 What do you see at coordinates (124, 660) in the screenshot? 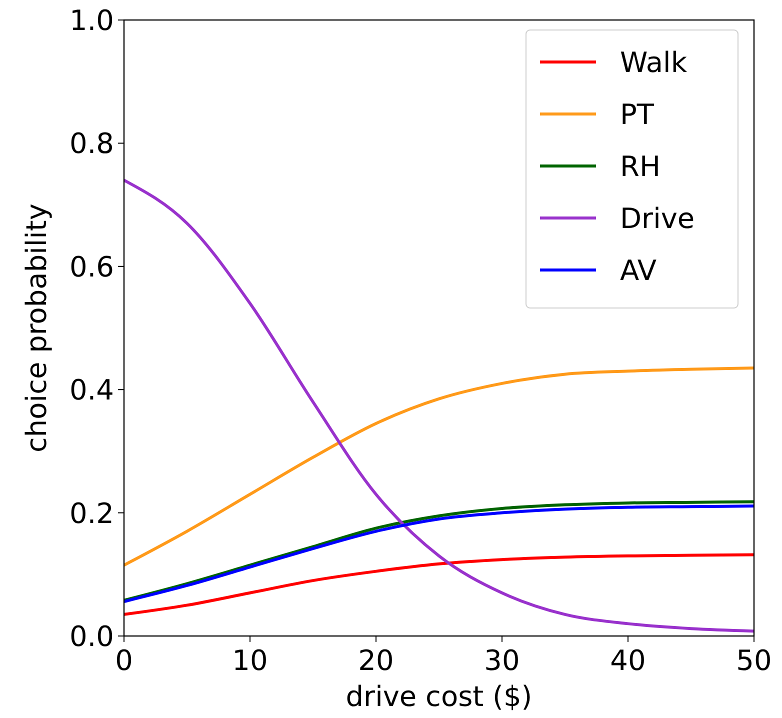
I see `x-tick-label: 0` at bounding box center [124, 660].